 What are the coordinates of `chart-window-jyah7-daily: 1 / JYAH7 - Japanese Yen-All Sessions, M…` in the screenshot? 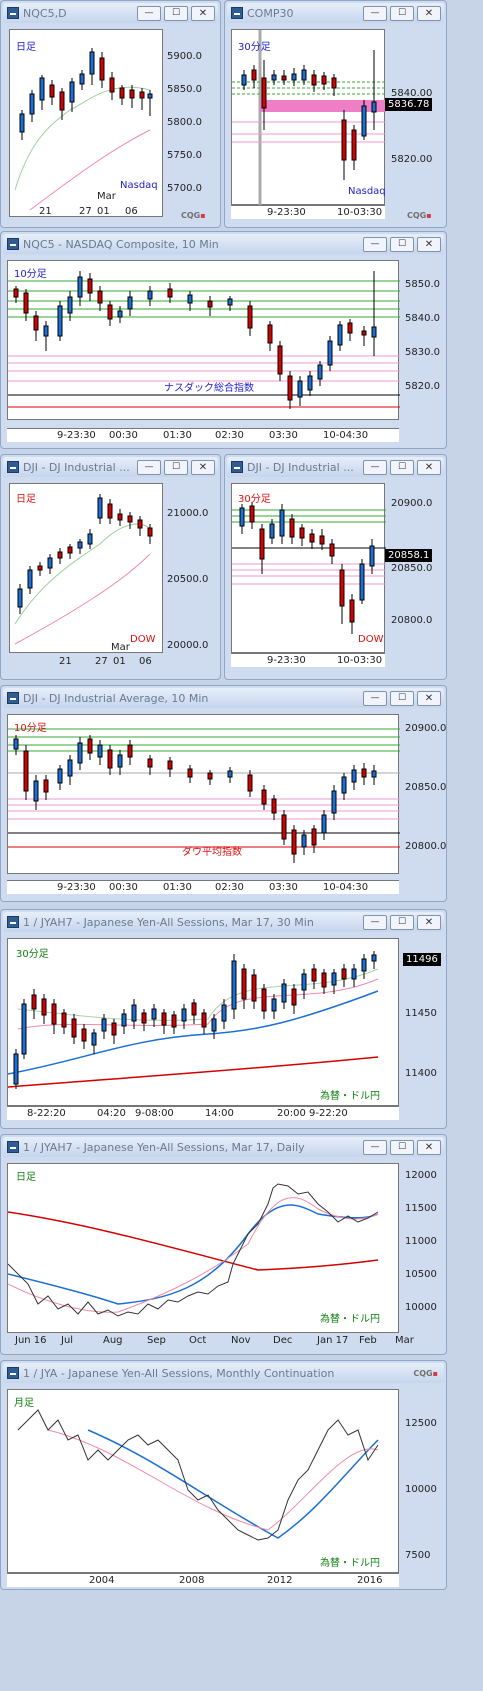 It's located at (223, 1244).